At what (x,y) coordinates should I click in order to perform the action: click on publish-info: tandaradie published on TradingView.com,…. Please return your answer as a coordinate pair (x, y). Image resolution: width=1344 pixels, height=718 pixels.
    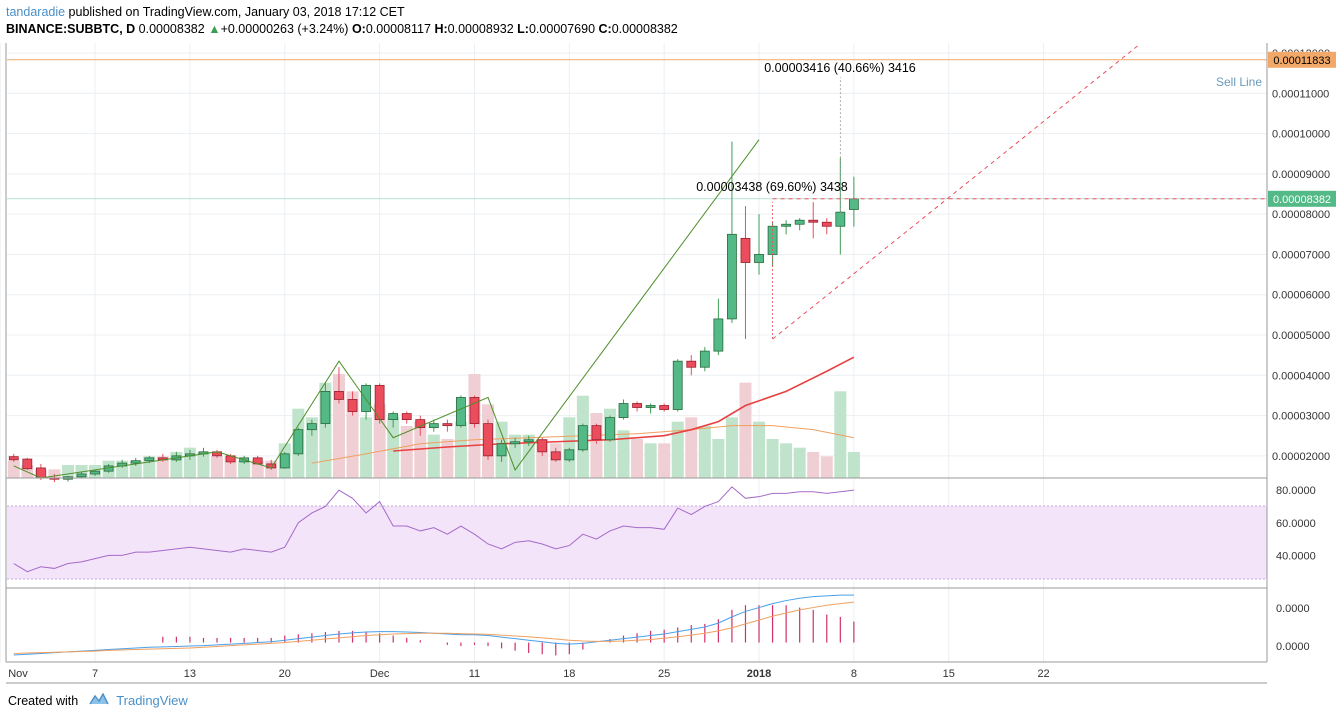
    Looking at the image, I should click on (205, 12).